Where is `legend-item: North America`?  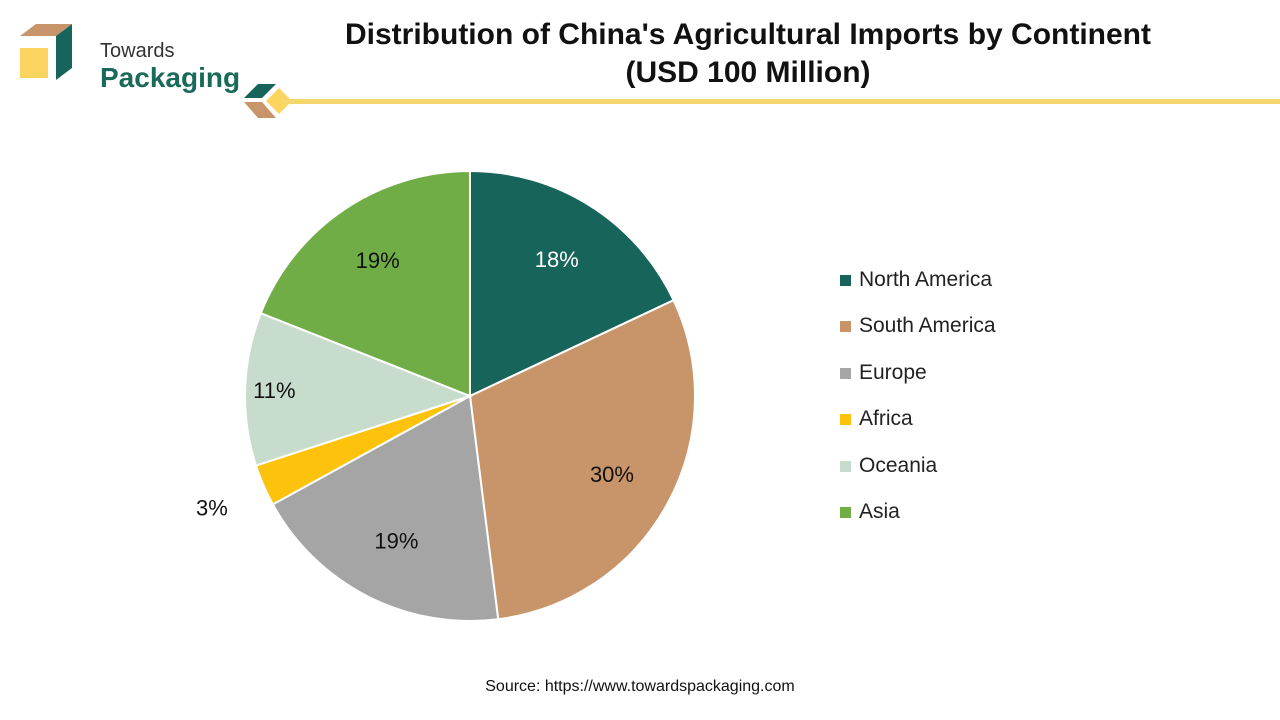
legend-item: North America is located at coordinates (918, 289).